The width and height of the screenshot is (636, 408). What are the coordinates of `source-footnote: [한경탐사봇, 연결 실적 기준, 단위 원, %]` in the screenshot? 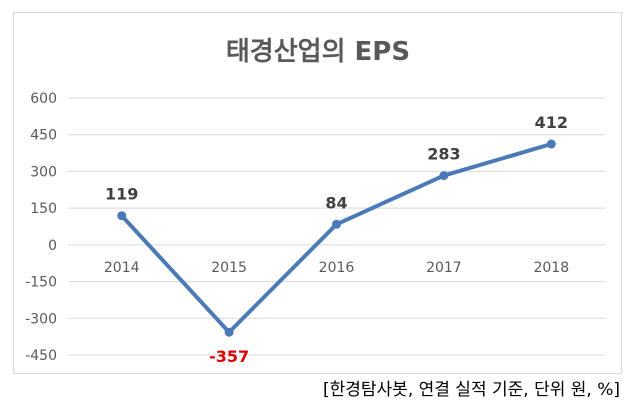 It's located at (471, 390).